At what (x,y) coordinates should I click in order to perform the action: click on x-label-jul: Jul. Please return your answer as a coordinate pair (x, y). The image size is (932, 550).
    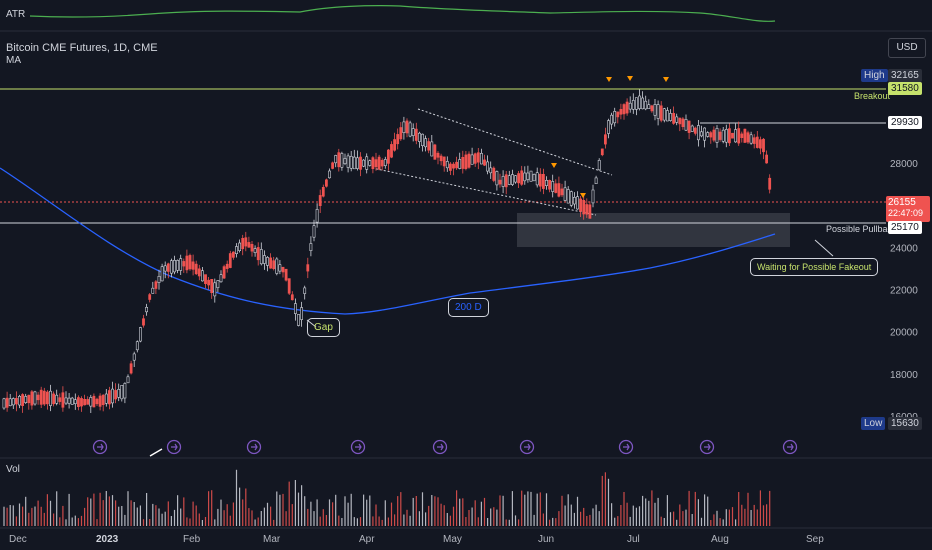
    Looking at the image, I should click on (633, 539).